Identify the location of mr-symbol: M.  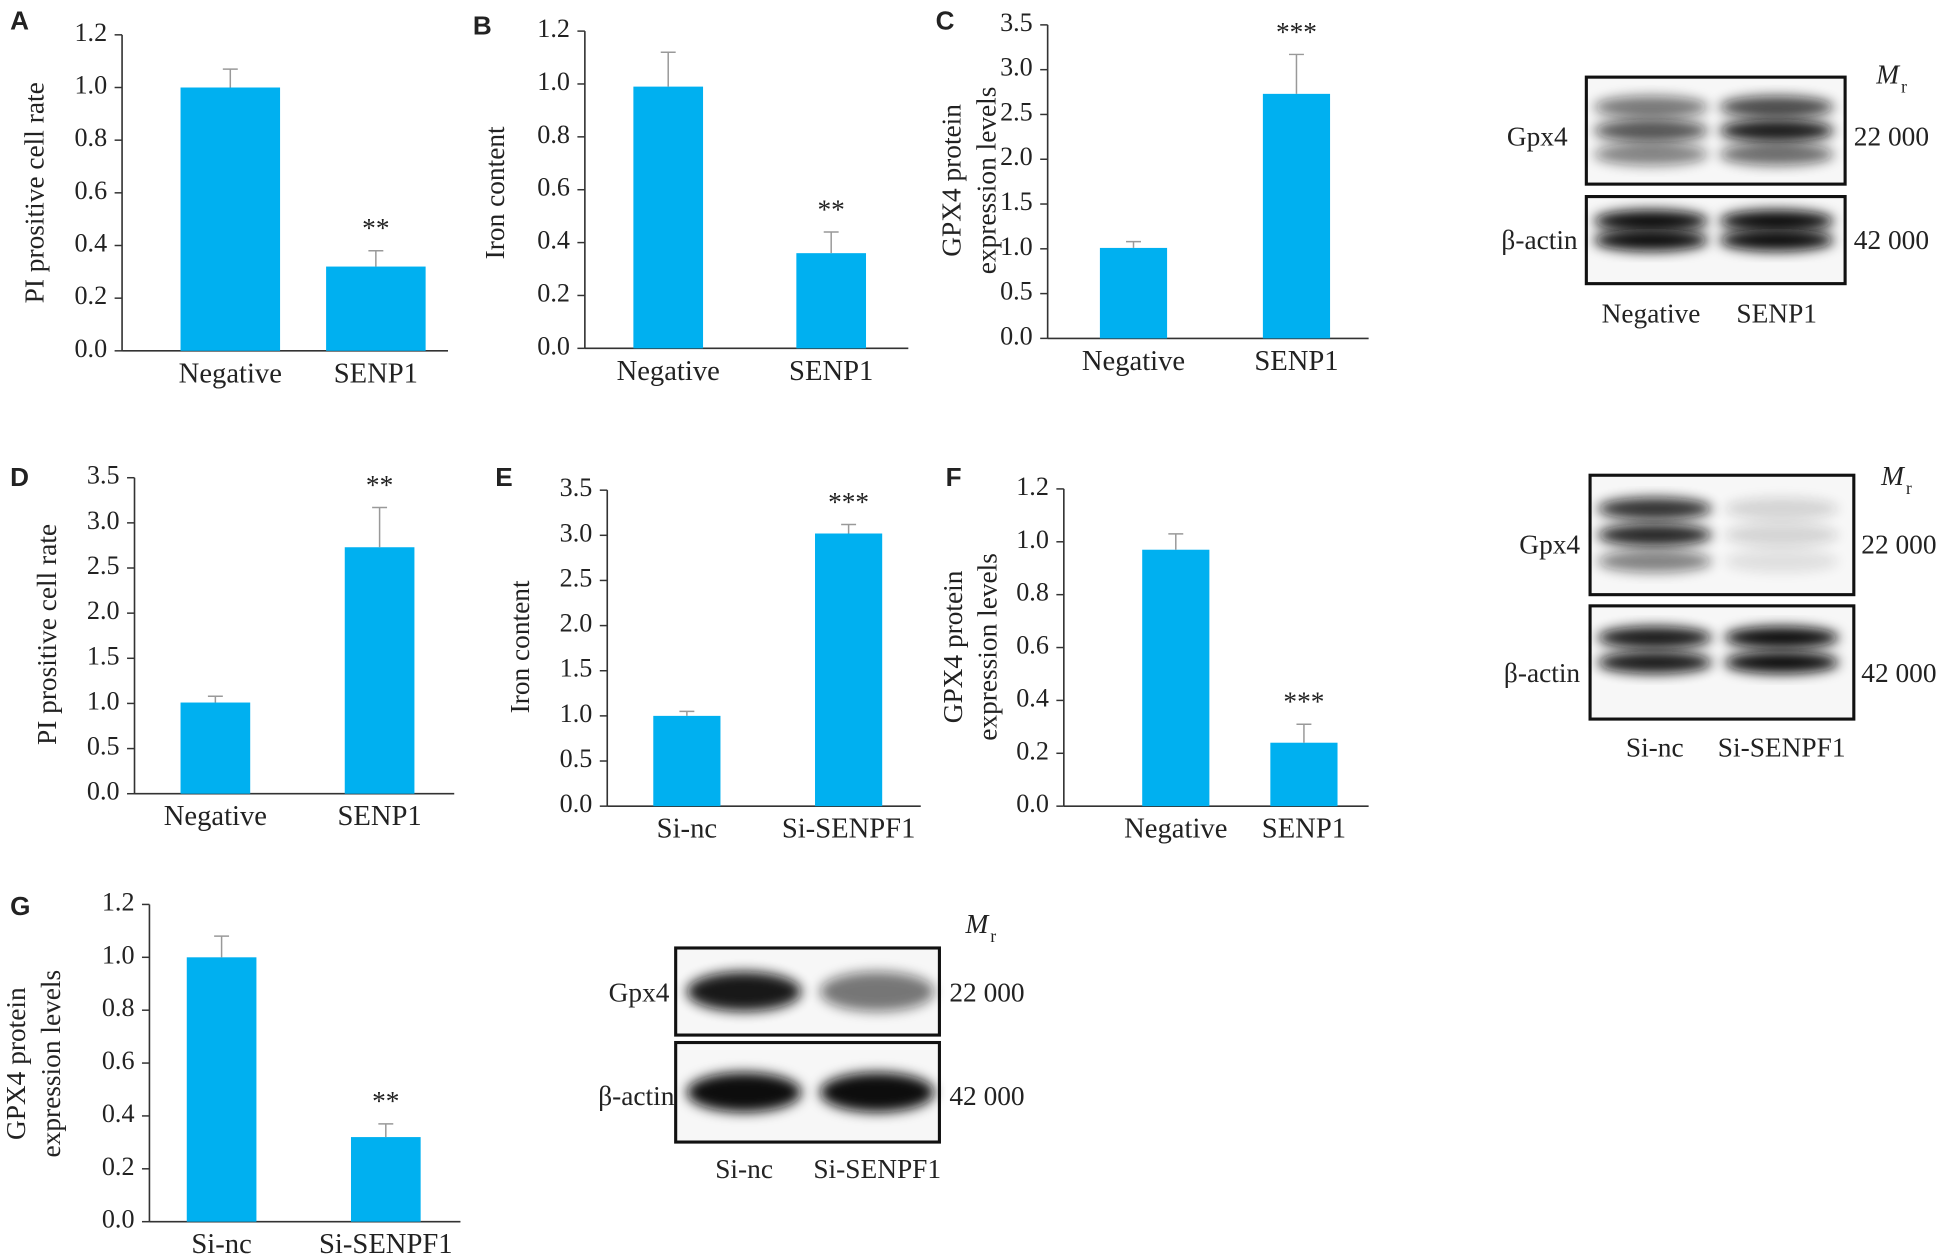
(1888, 74).